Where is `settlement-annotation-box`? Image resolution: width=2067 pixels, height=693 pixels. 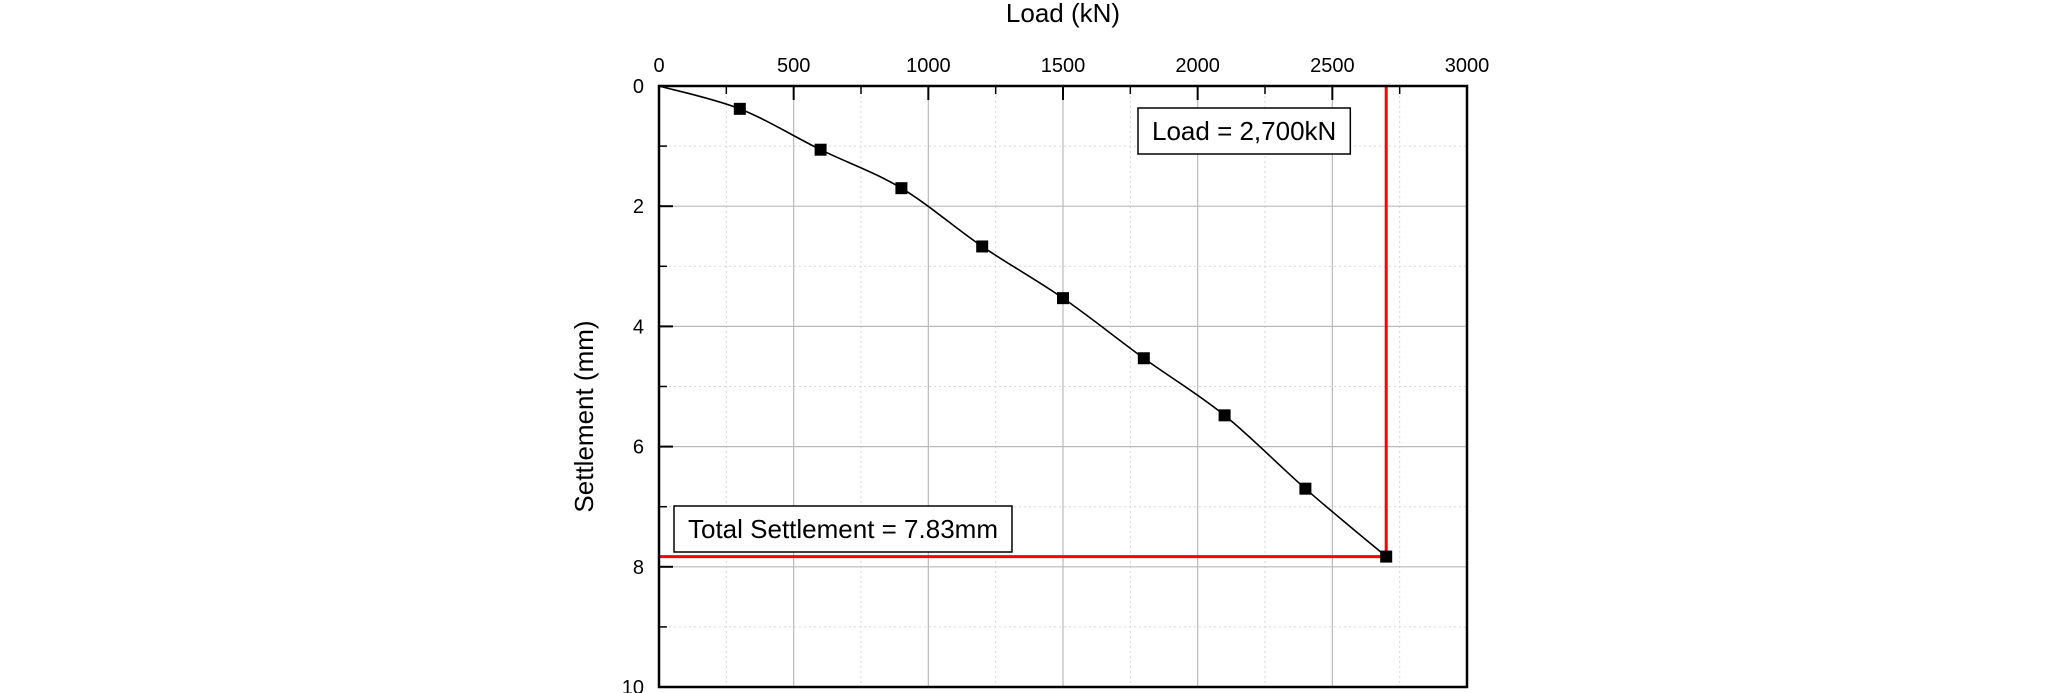 settlement-annotation-box is located at coordinates (843, 529).